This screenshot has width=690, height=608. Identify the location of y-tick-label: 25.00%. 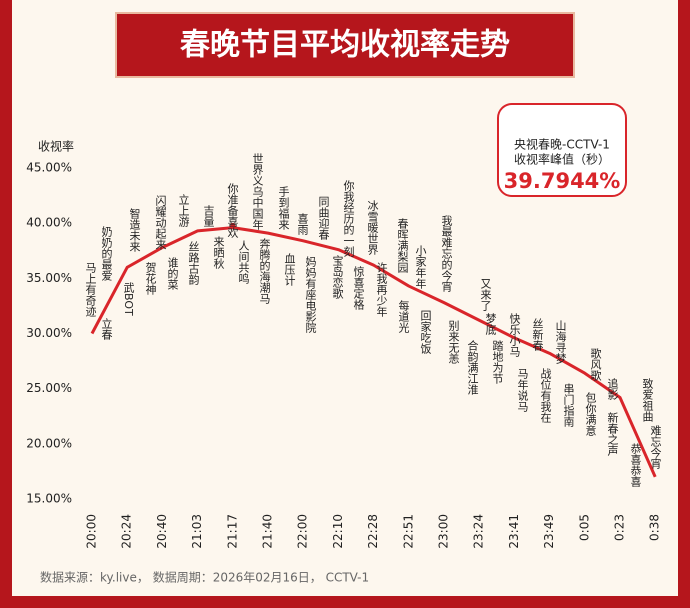
(49, 388).